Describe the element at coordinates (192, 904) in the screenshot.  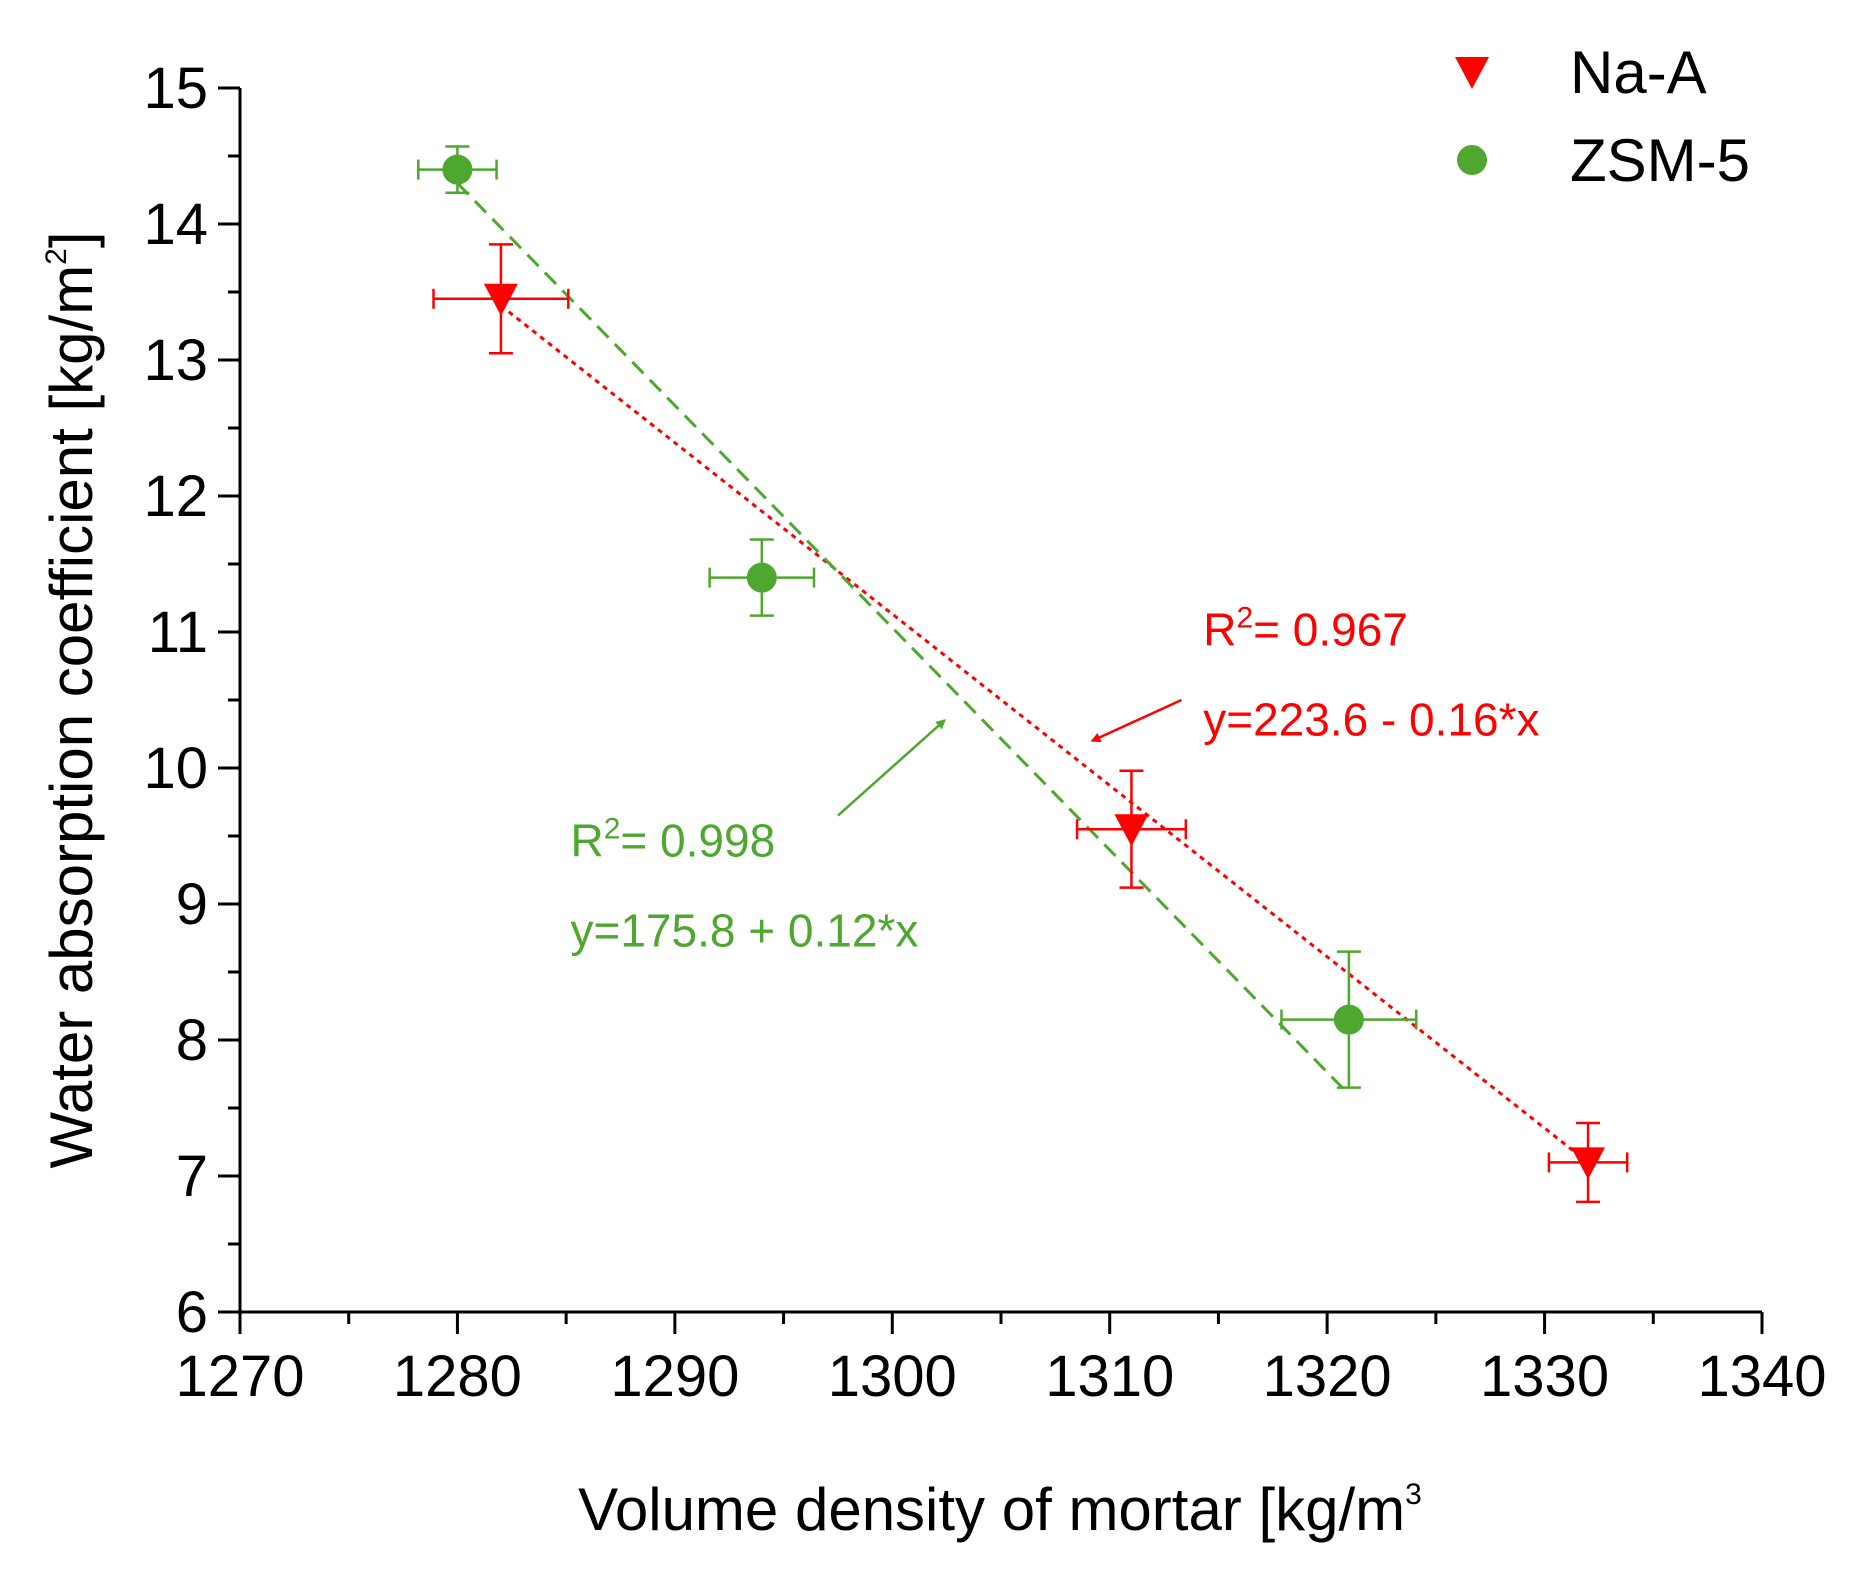
I see `y-tick-label: 9` at that location.